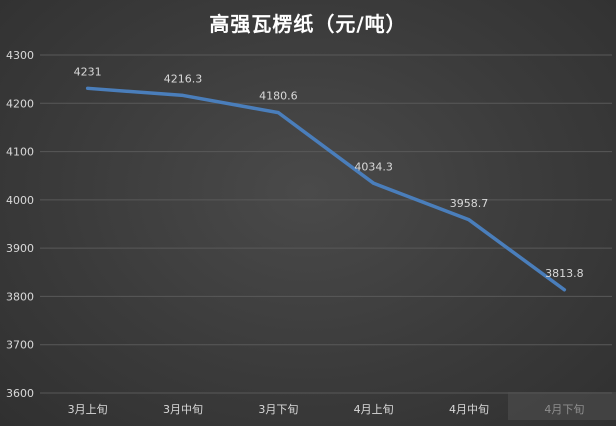  Describe the element at coordinates (88, 71) in the screenshot. I see `data-label: 4231` at that location.